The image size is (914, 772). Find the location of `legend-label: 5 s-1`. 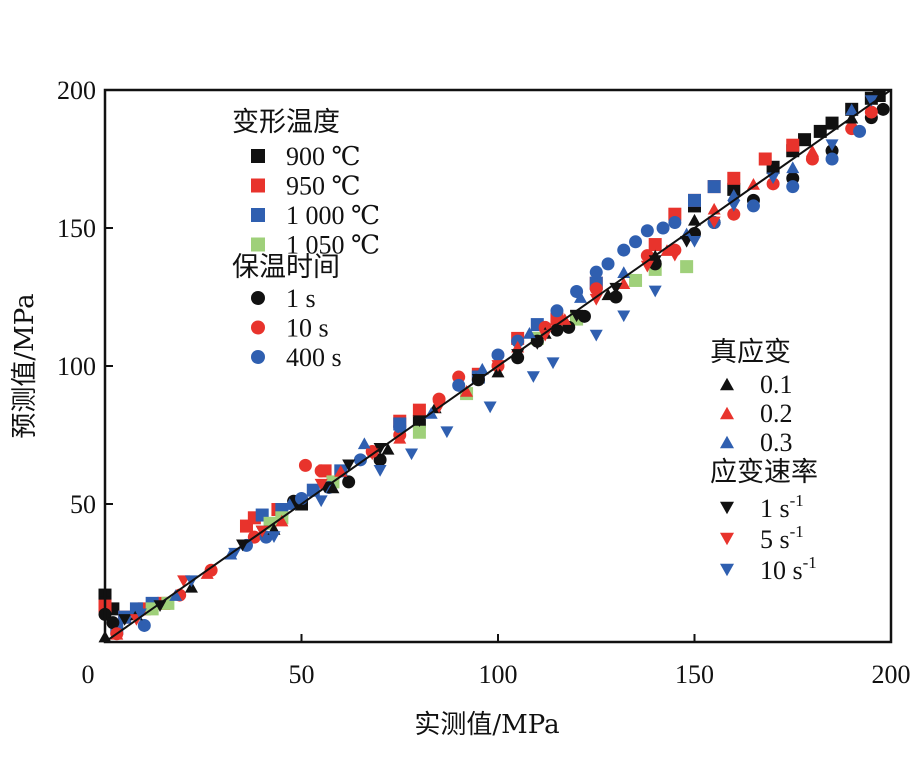

legend-label: 5 s-1 is located at coordinates (782, 538).